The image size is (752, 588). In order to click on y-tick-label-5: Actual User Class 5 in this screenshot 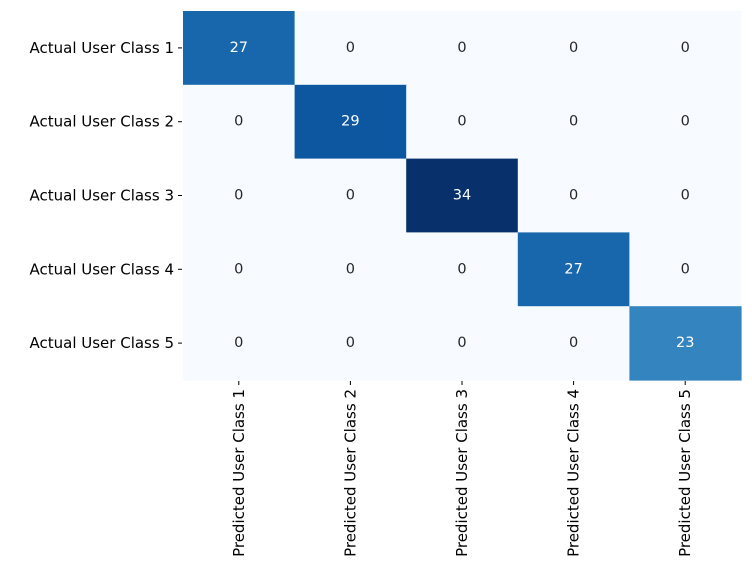, I will do `click(102, 343)`.